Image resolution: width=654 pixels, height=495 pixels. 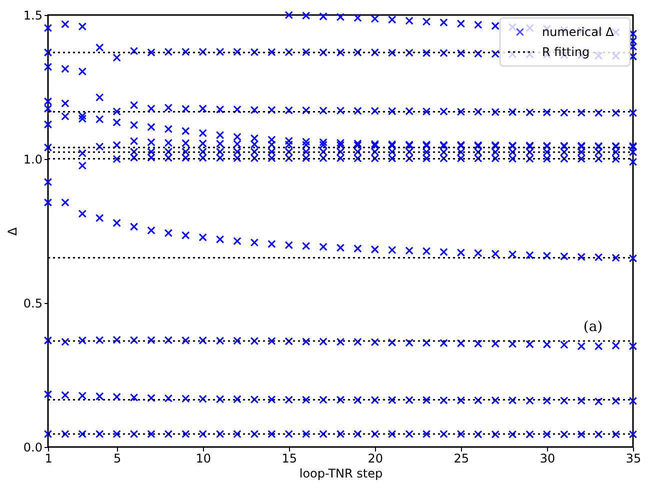 What do you see at coordinates (341, 473) in the screenshot?
I see `x-axis-title: loop-TNR step` at bounding box center [341, 473].